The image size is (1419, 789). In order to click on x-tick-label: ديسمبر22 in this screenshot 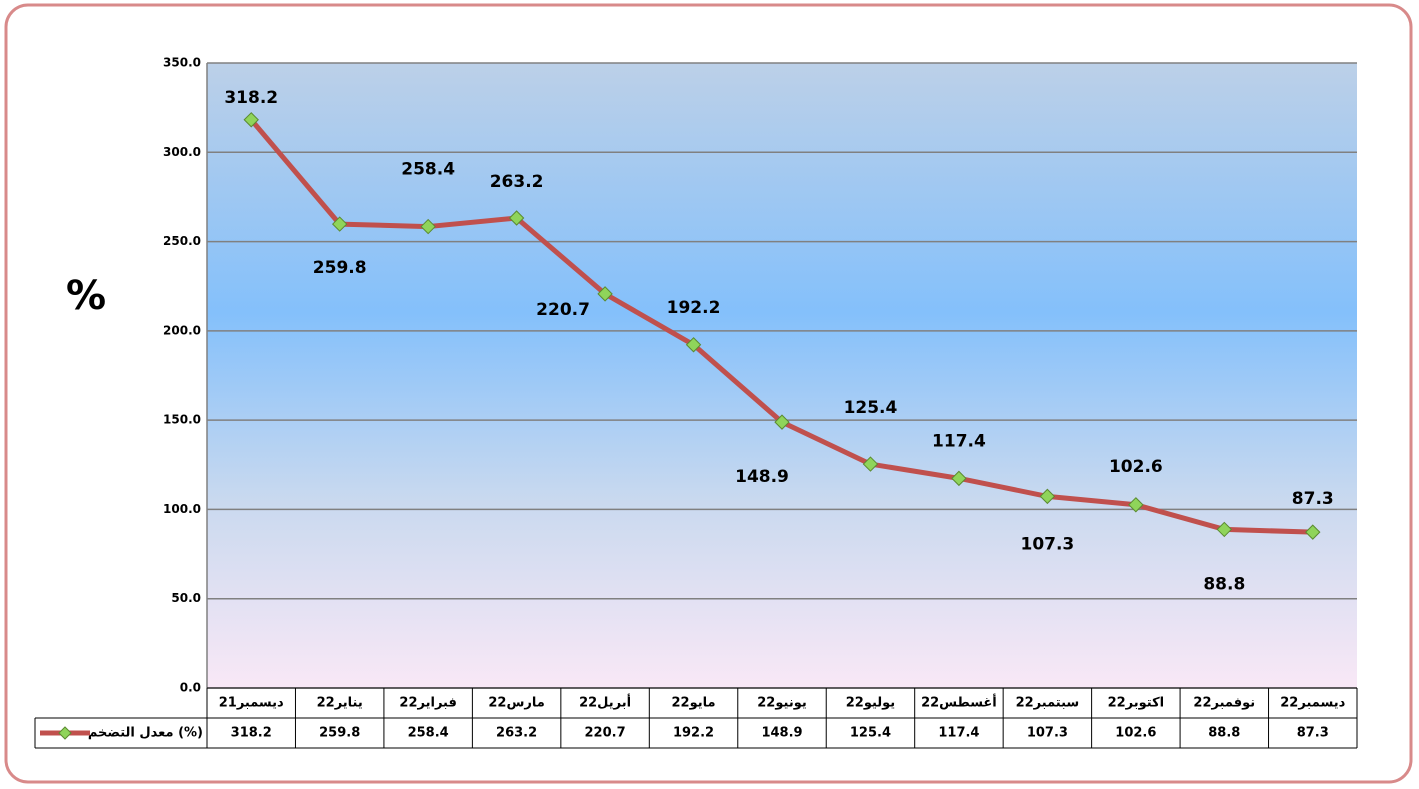, I will do `click(1312, 703)`.